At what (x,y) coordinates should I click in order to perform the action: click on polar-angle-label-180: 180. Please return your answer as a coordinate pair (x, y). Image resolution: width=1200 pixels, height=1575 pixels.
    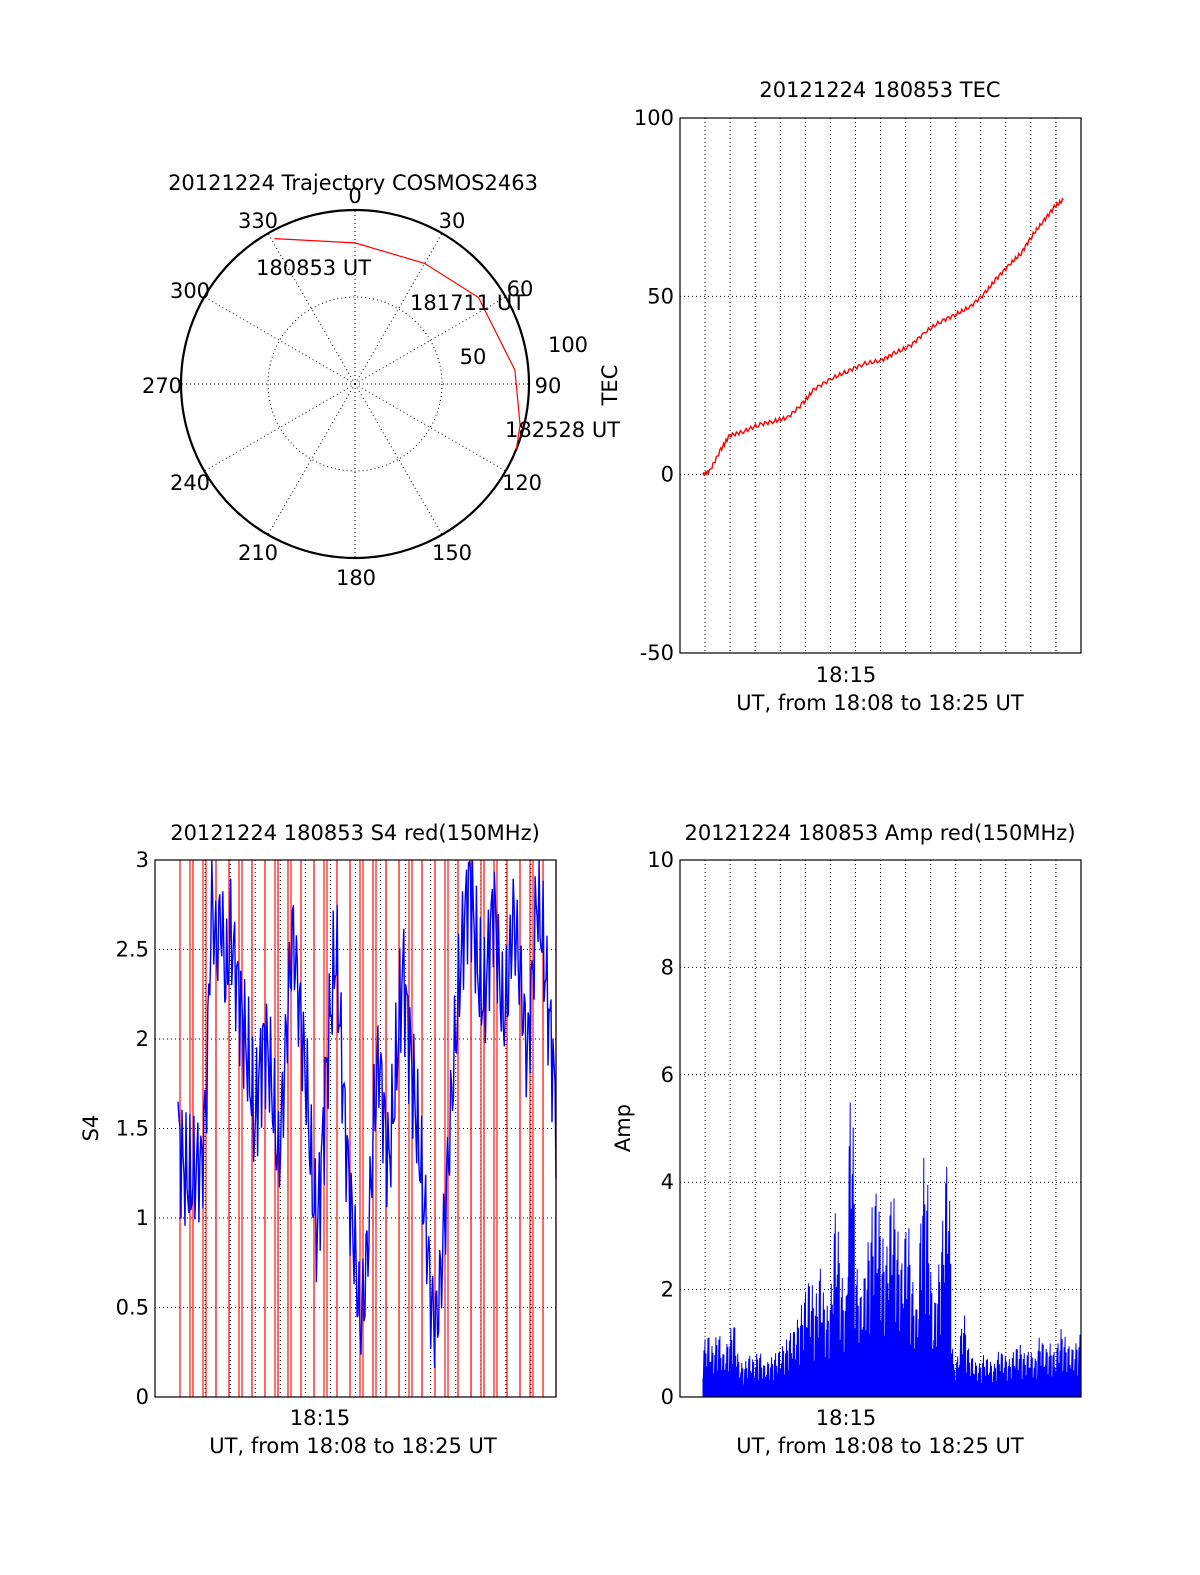
    Looking at the image, I should click on (356, 578).